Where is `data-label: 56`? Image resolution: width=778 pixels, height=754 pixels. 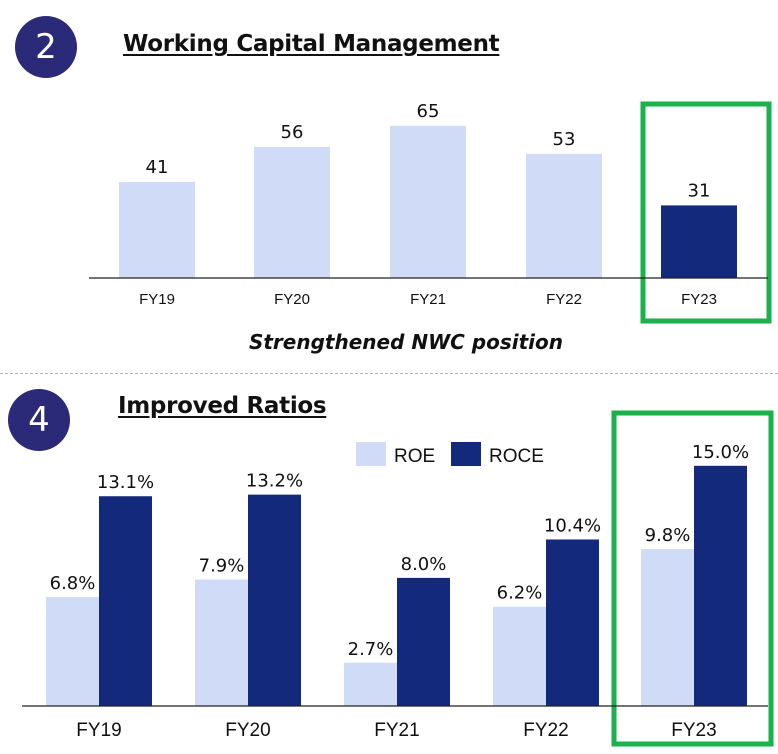
data-label: 56 is located at coordinates (292, 132).